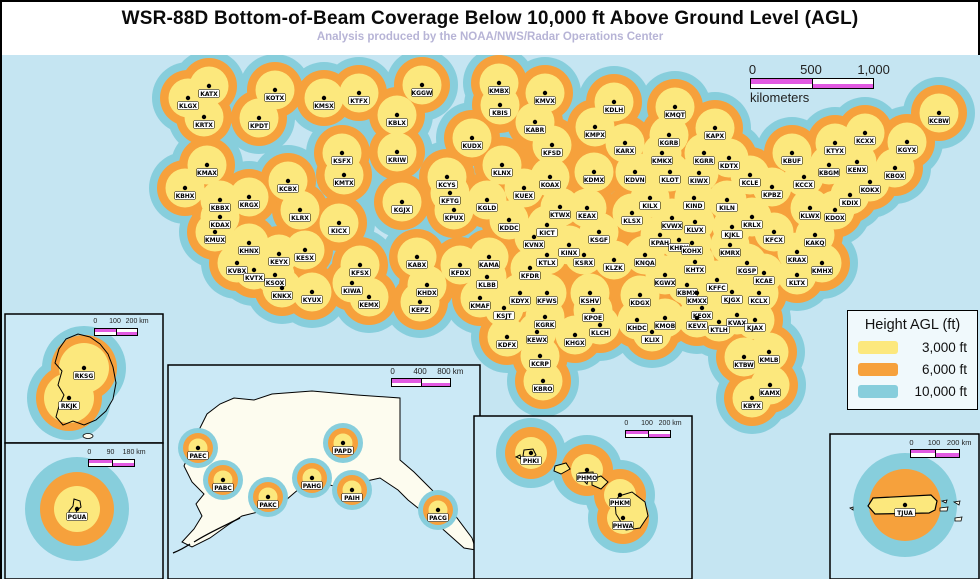 The image size is (980, 579). Describe the element at coordinates (934, 442) in the screenshot. I see `scalebar-tick: 100` at that location.